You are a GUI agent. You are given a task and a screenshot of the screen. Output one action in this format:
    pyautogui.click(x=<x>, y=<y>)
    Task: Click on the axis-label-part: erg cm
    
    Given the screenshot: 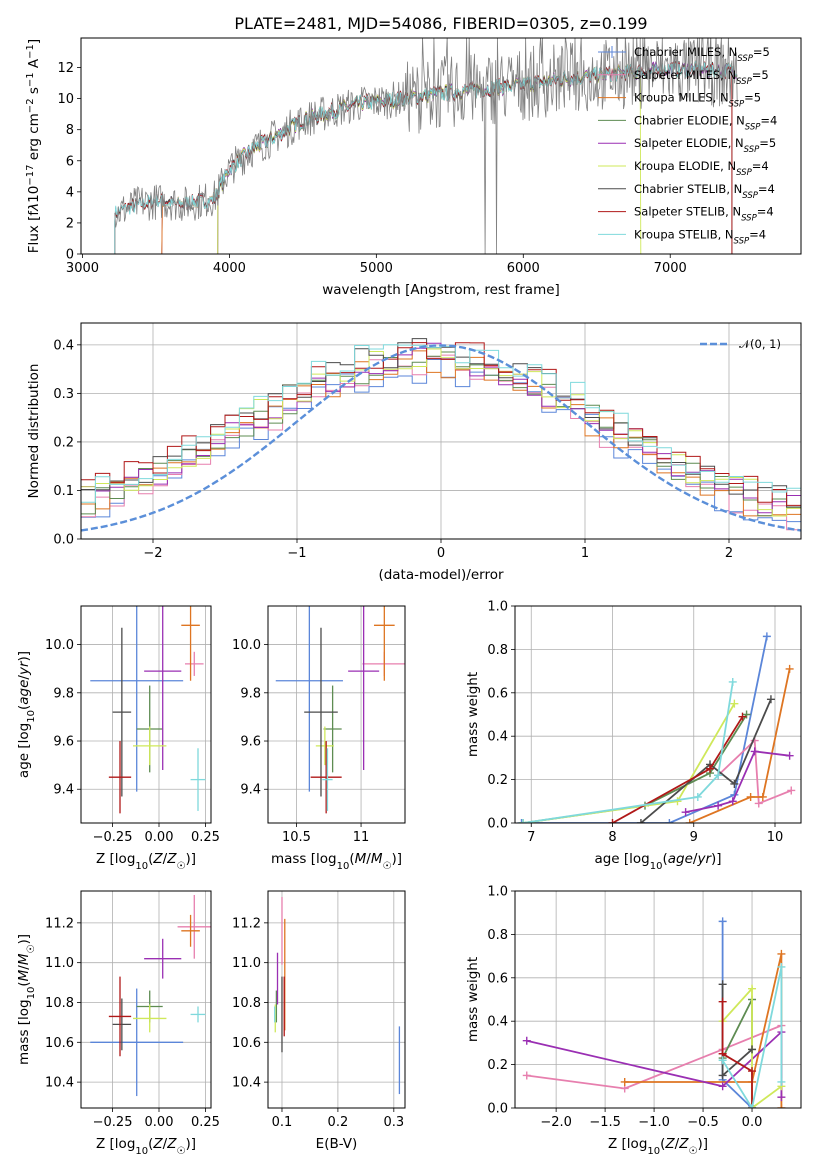 What is the action you would take?
    pyautogui.click(x=34, y=138)
    